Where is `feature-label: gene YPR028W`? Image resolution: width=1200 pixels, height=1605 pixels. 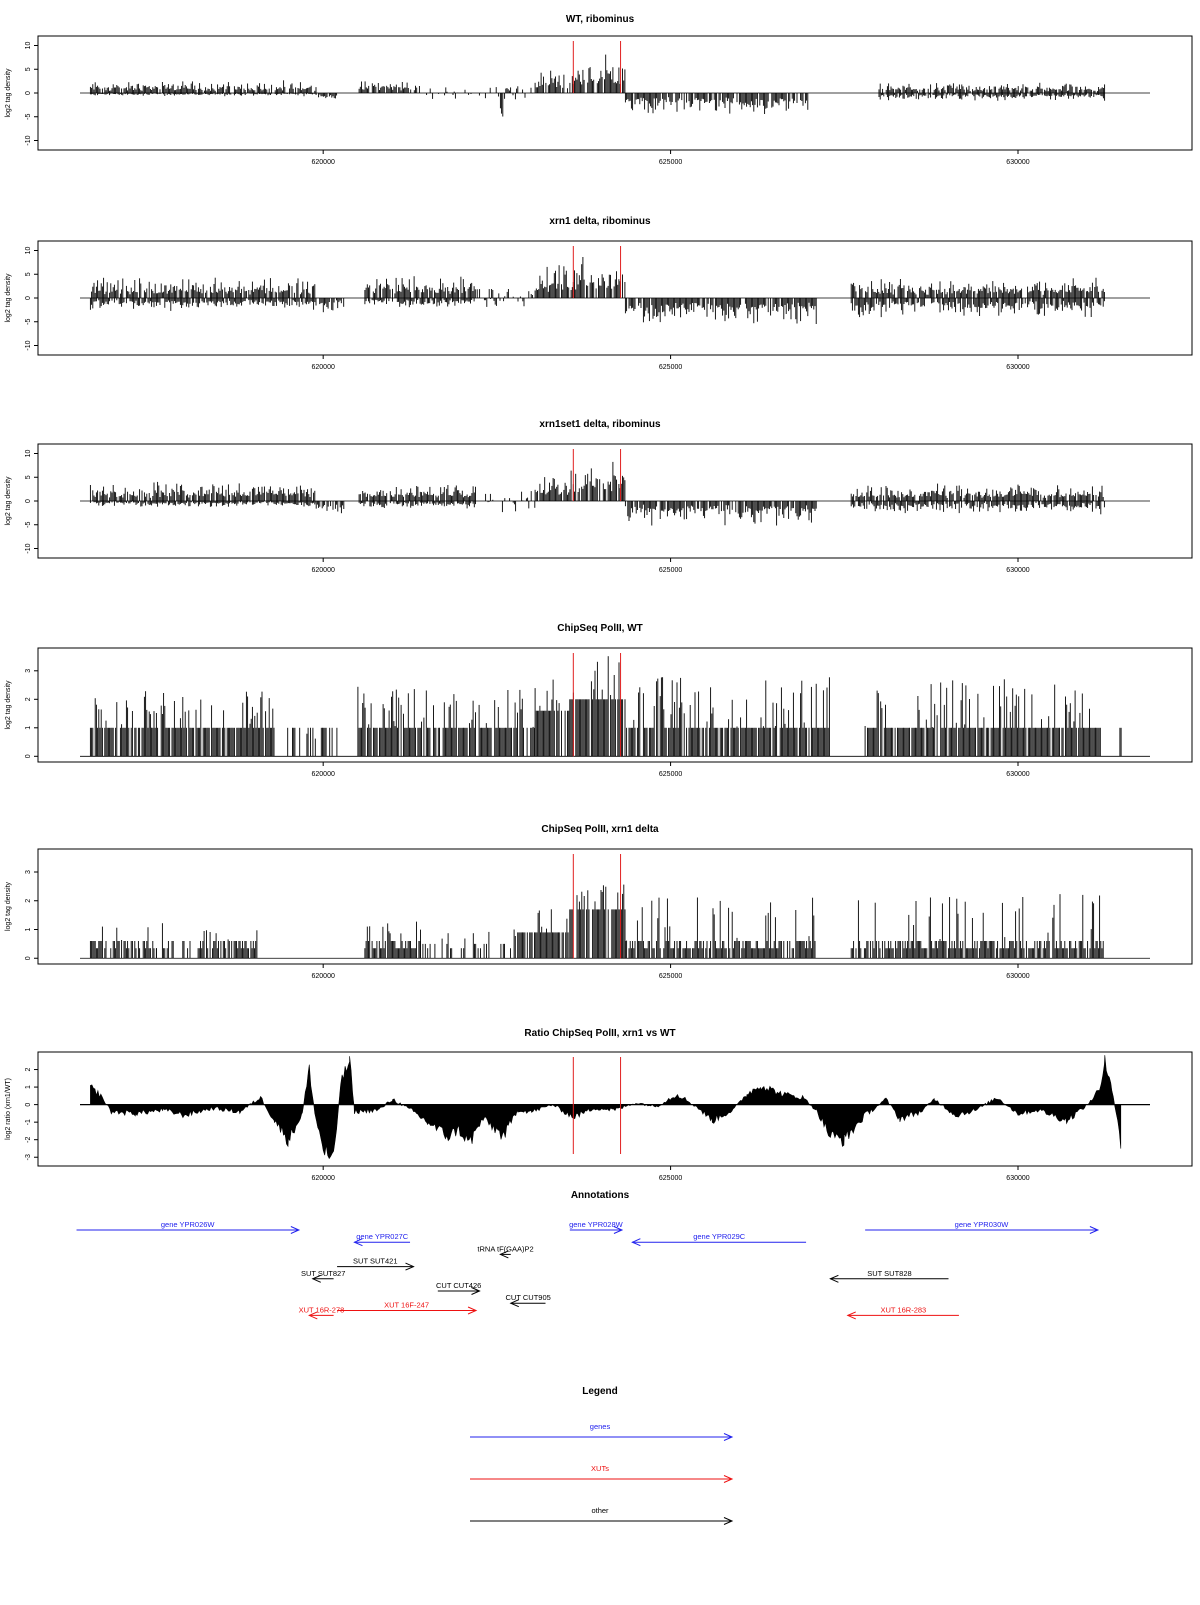
feature-label: gene YPR028W is located at coordinates (596, 1224).